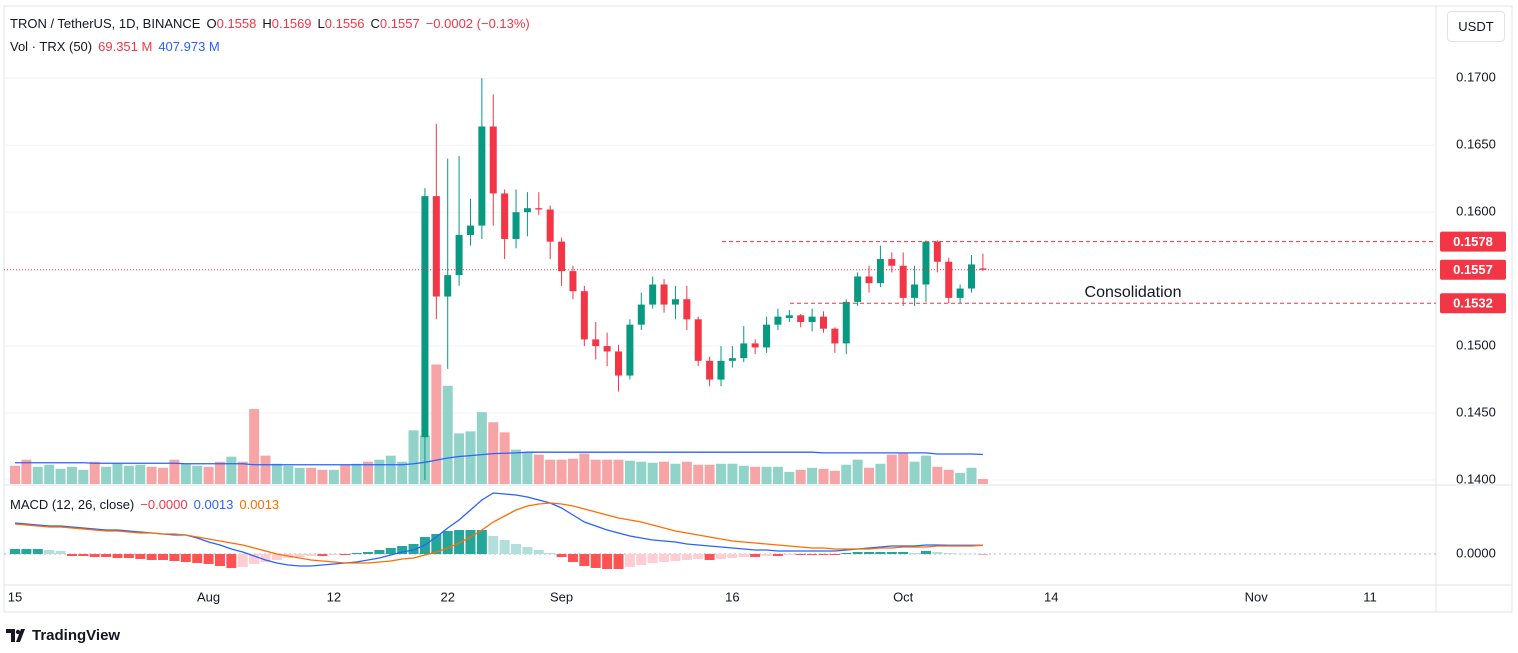  I want to click on price-label: 0.1557, so click(1473, 269).